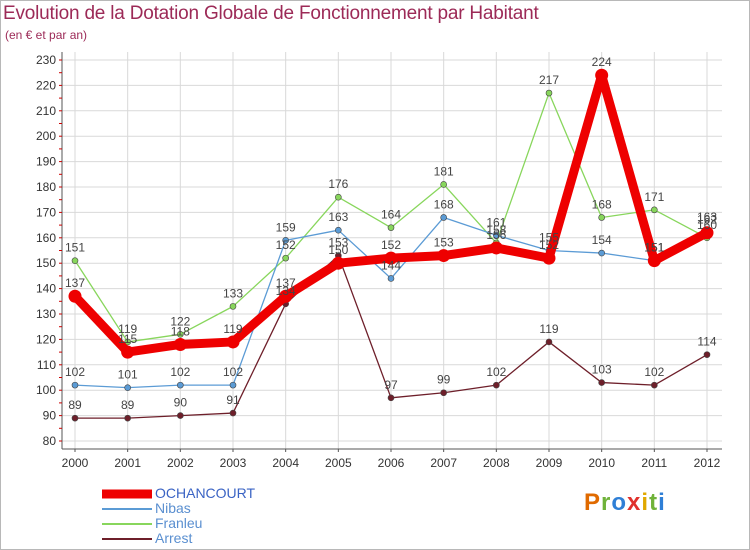  I want to click on x-tick-label: 2001, so click(127, 463).